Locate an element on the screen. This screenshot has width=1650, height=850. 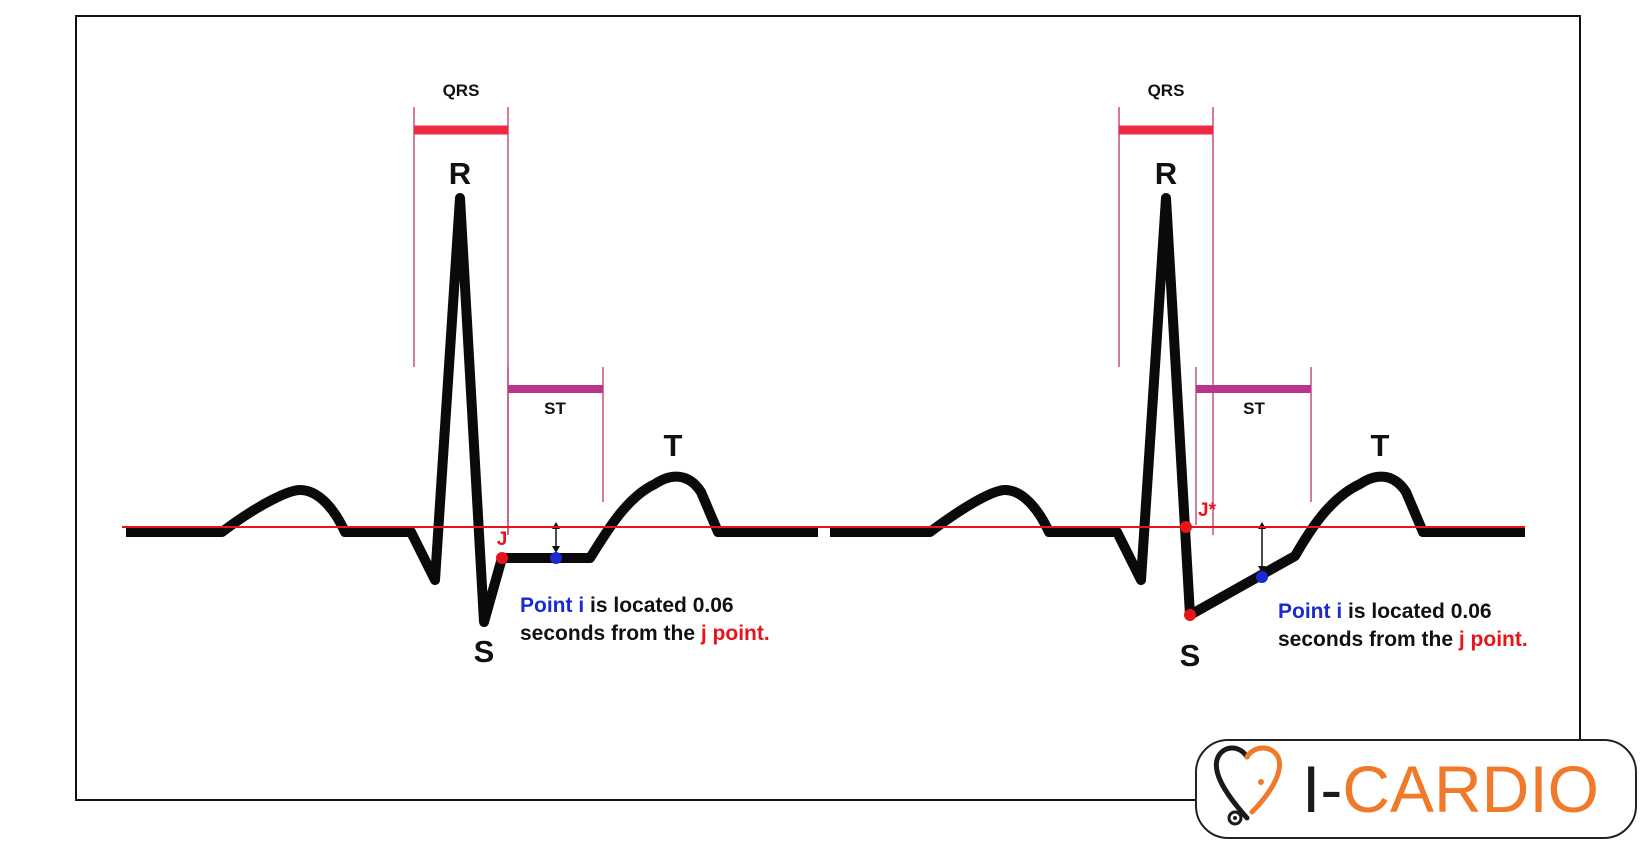
left-i-point is located at coordinates (556, 558).